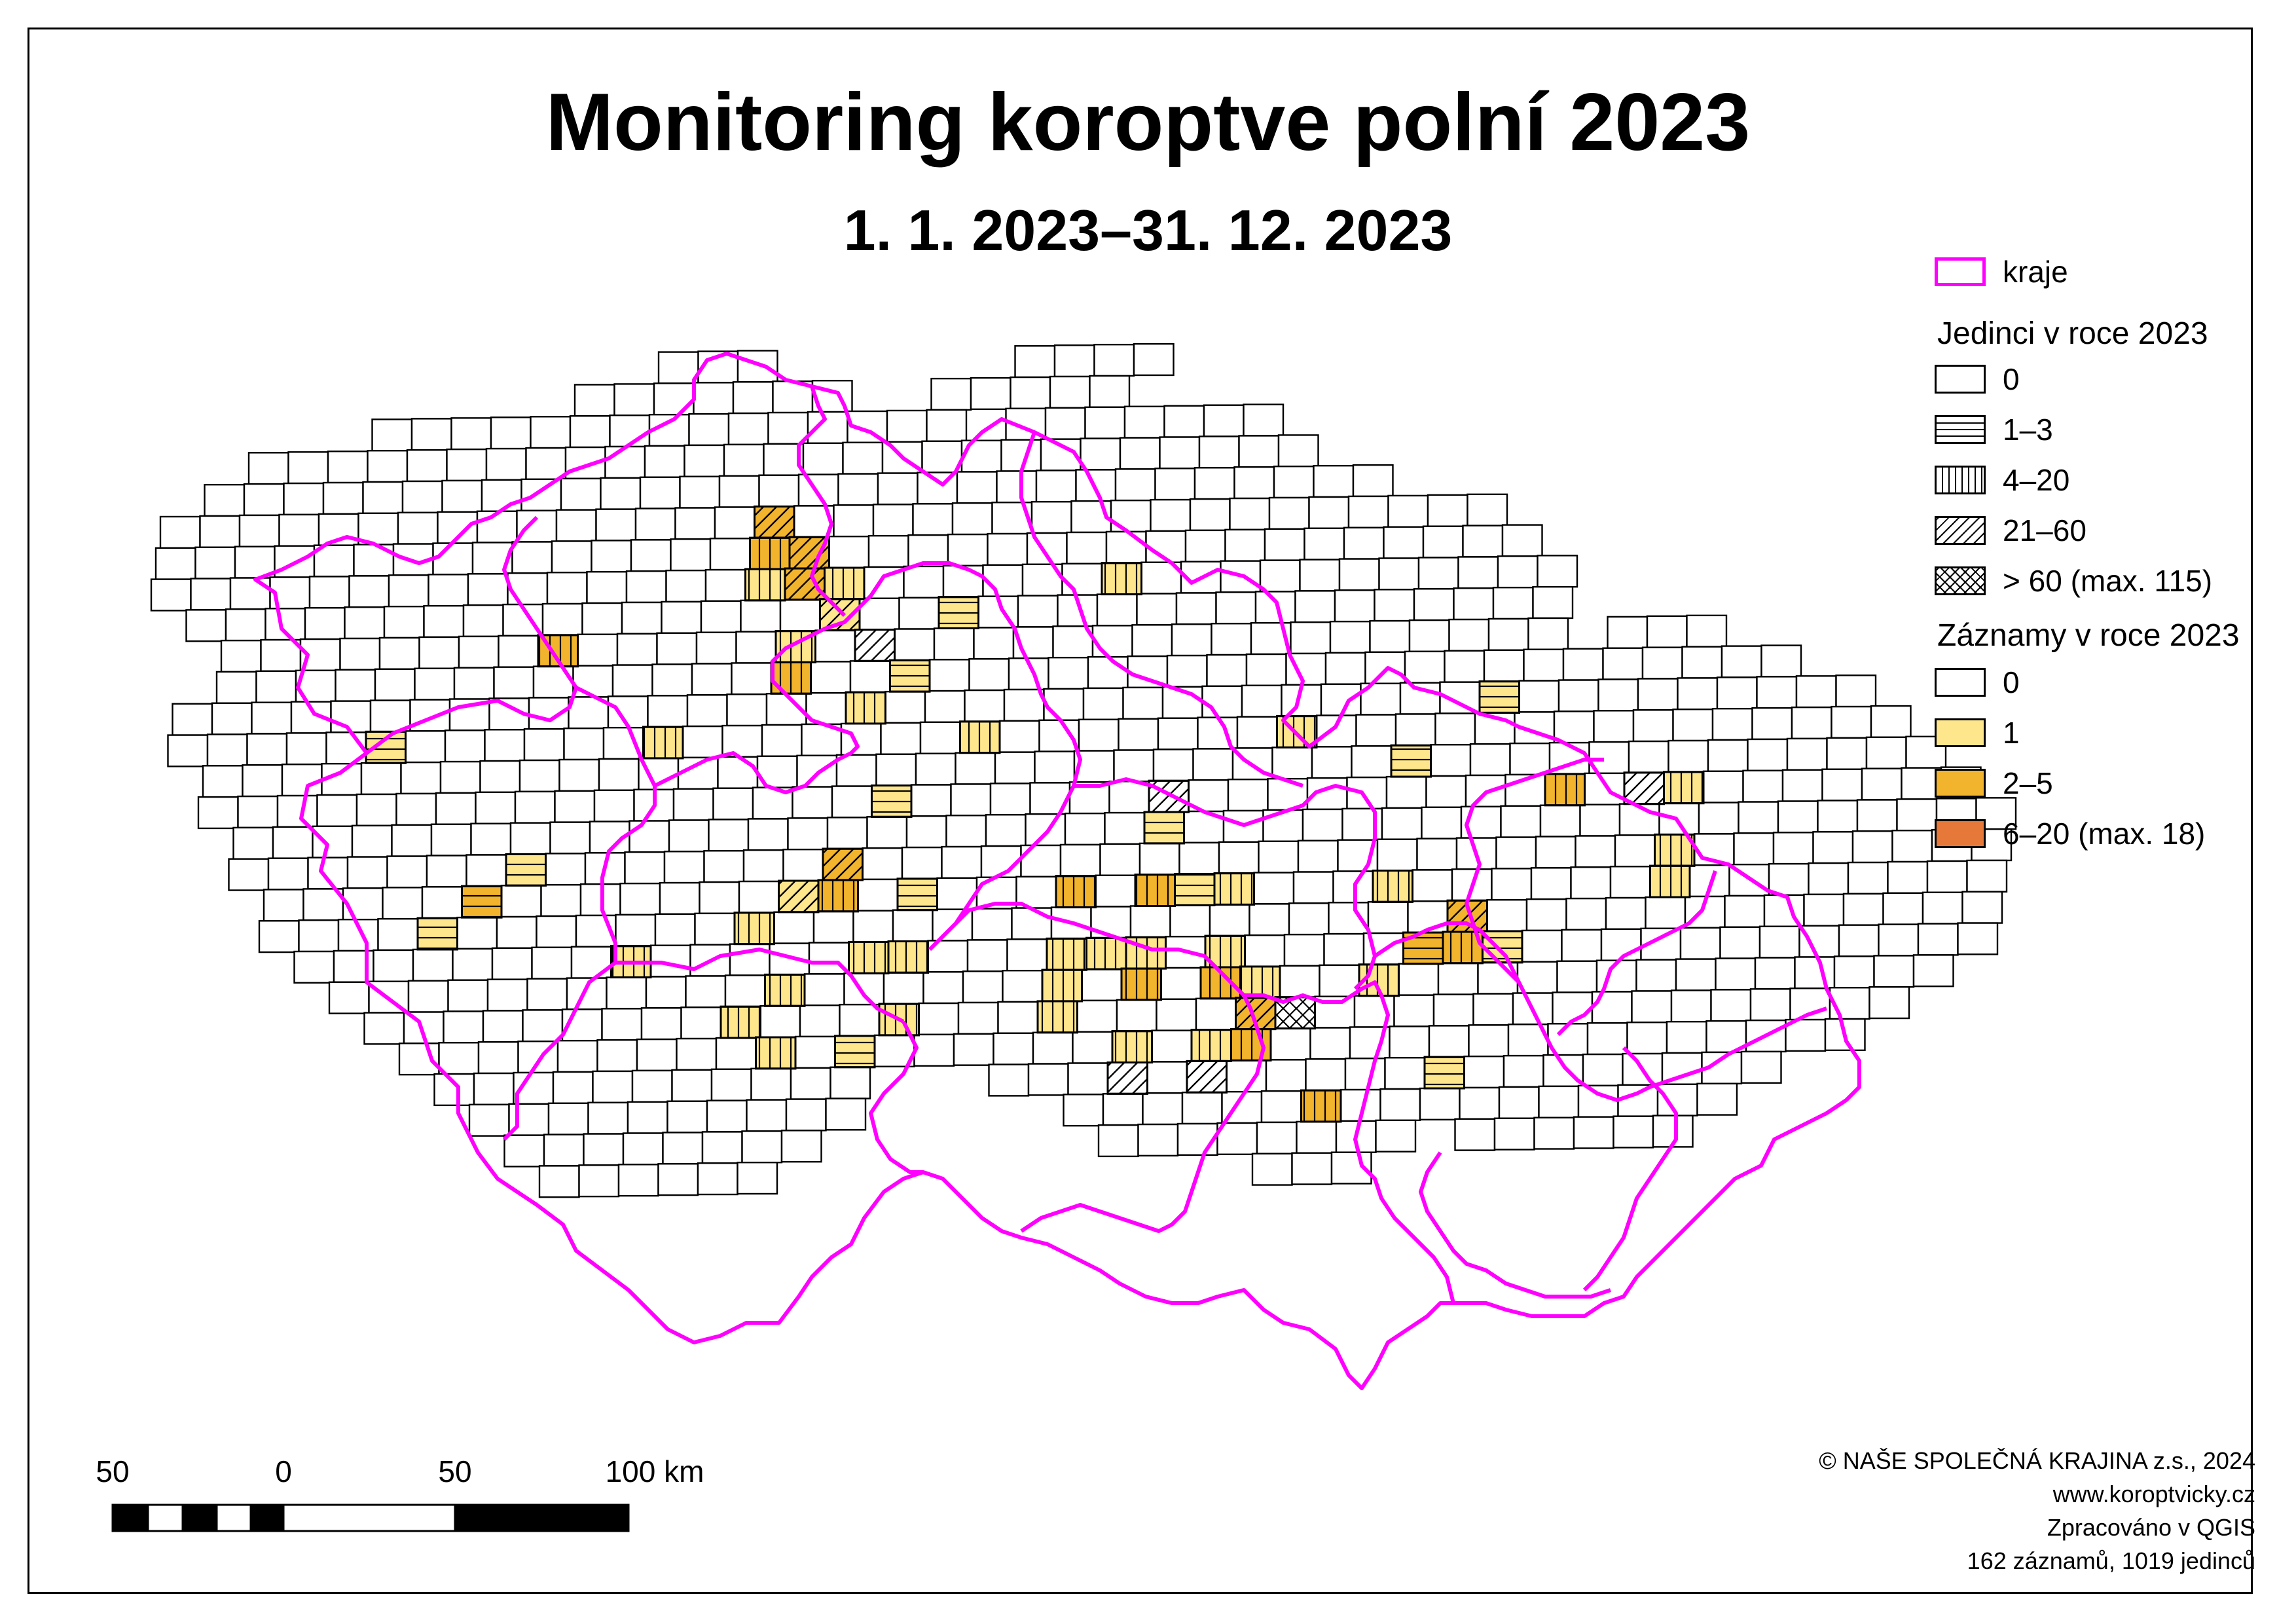  Describe the element at coordinates (1977, 733) in the screenshot. I see `legend-item-records: 1` at that location.